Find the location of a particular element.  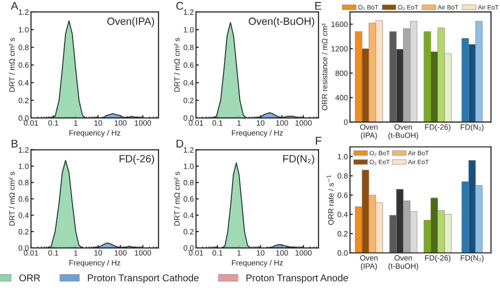

chart-title: FD(-26) is located at coordinates (137, 159).